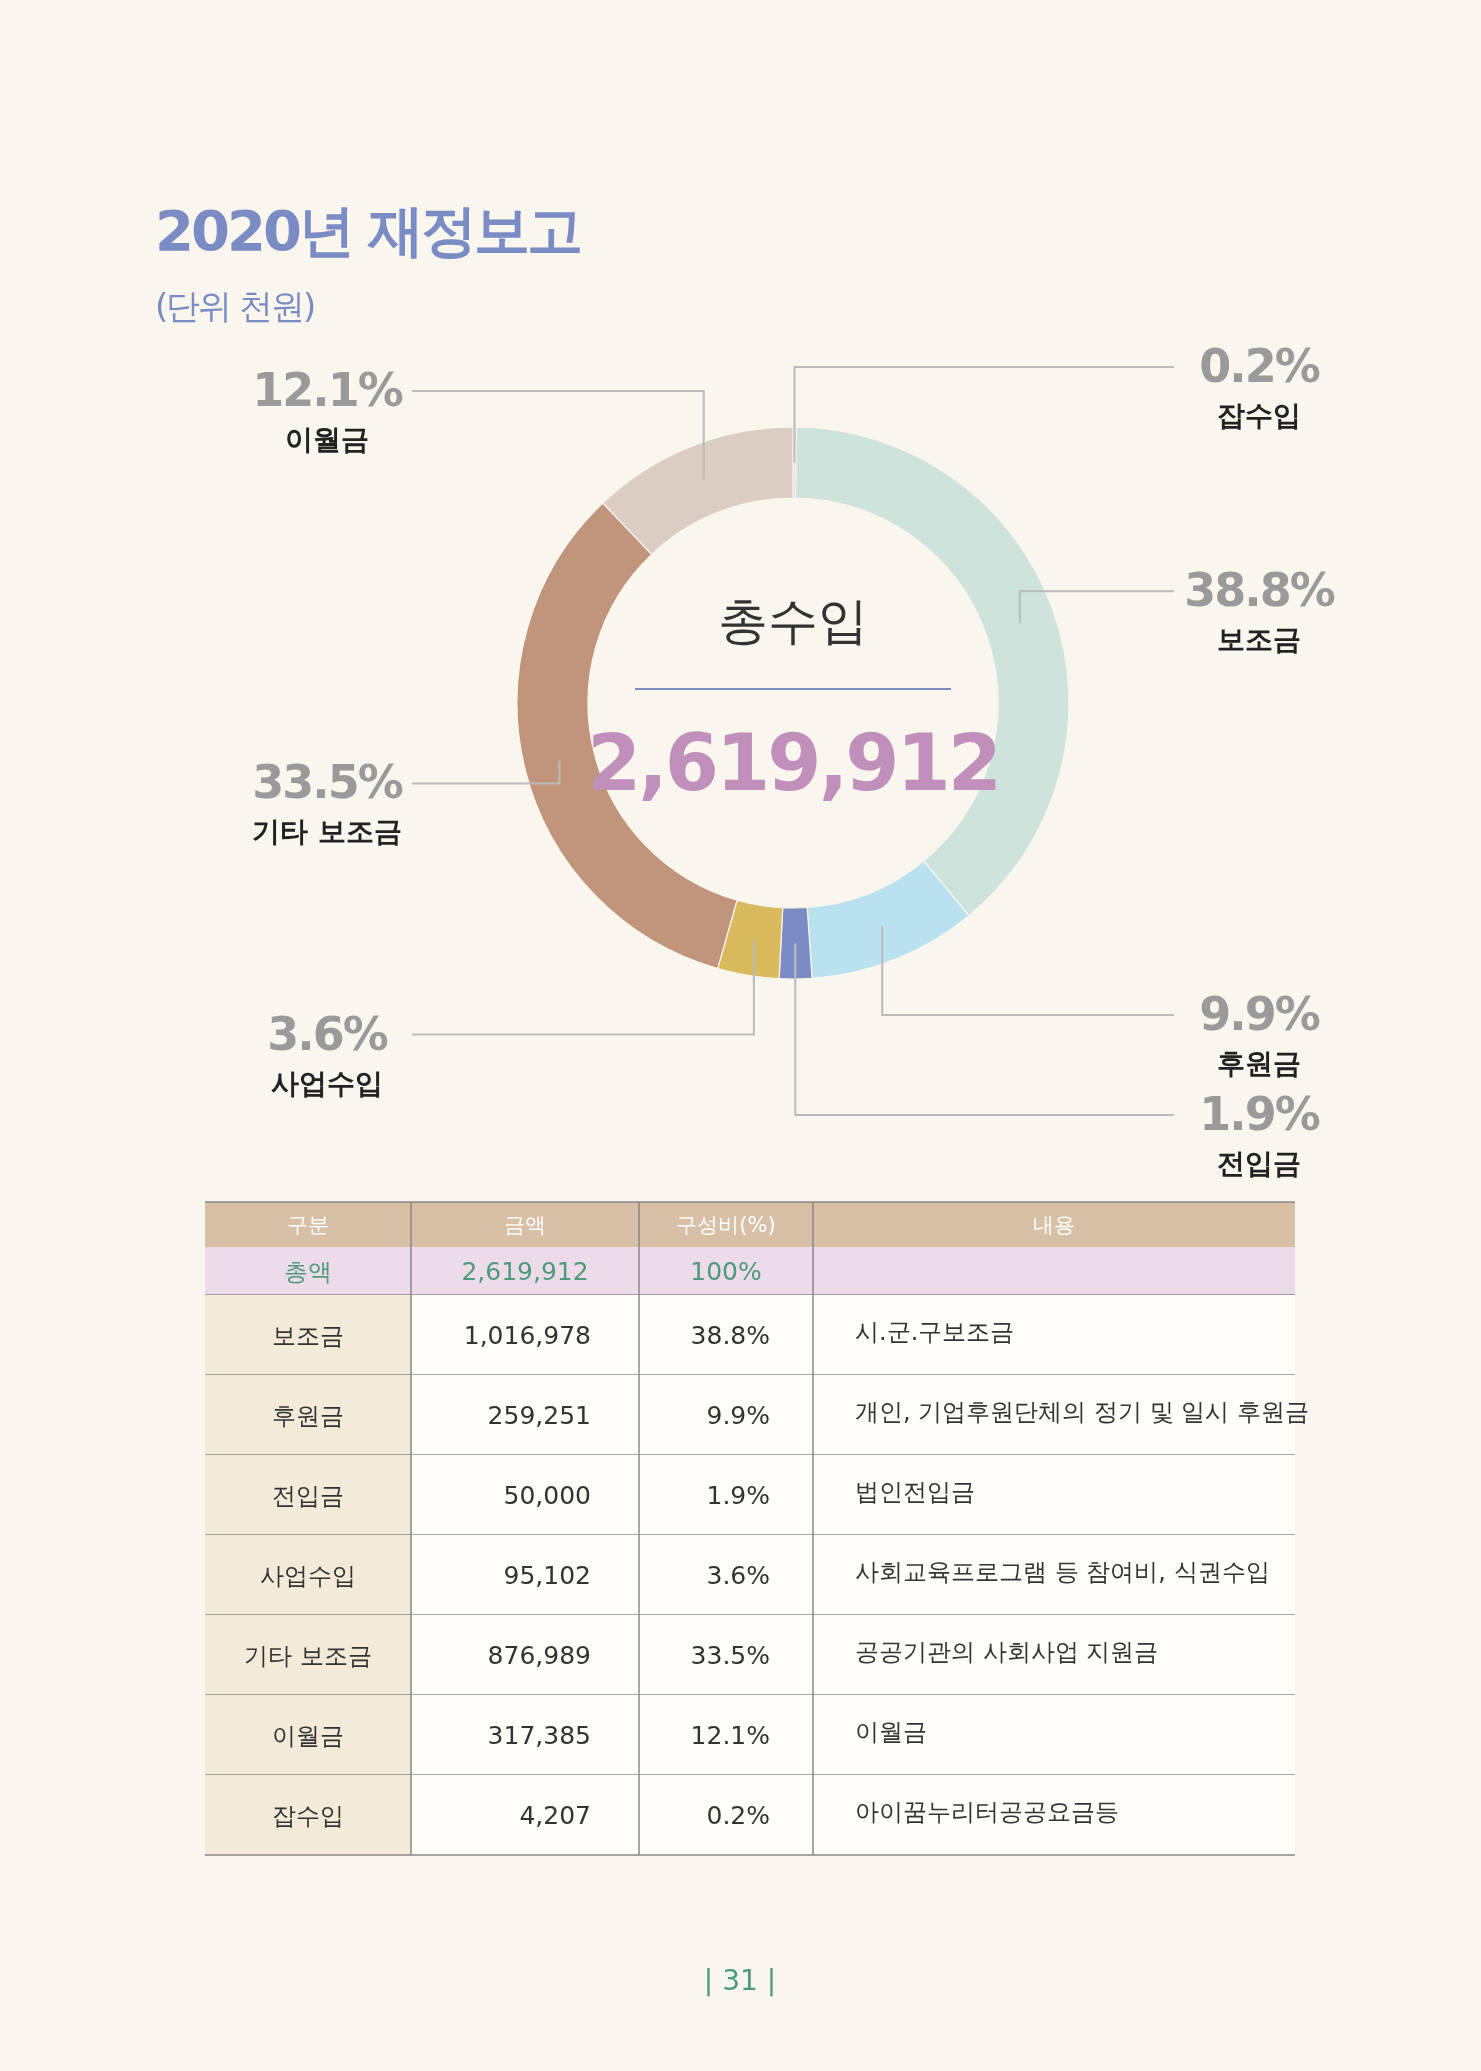 The width and height of the screenshot is (1481, 2071). I want to click on slice-label: 이월금, so click(327, 439).